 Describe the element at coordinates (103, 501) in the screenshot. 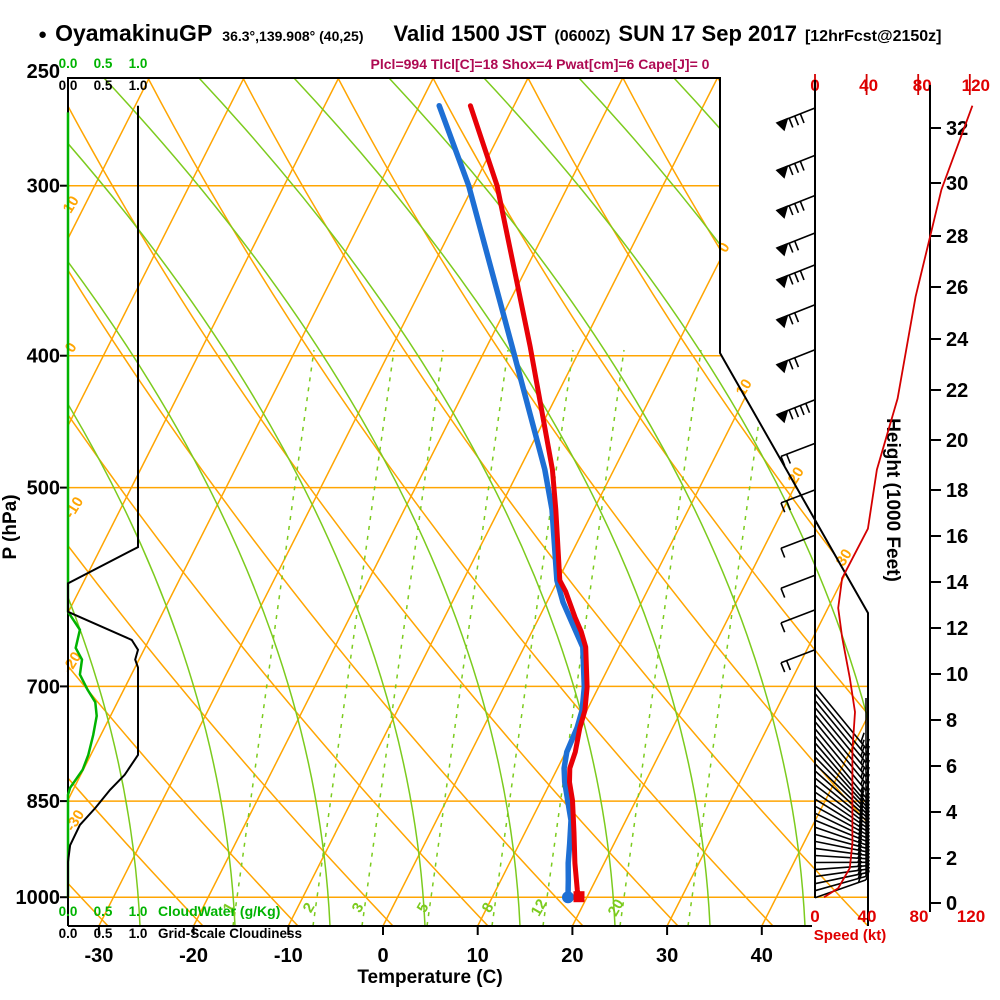

I see `cloudiness-curve` at that location.